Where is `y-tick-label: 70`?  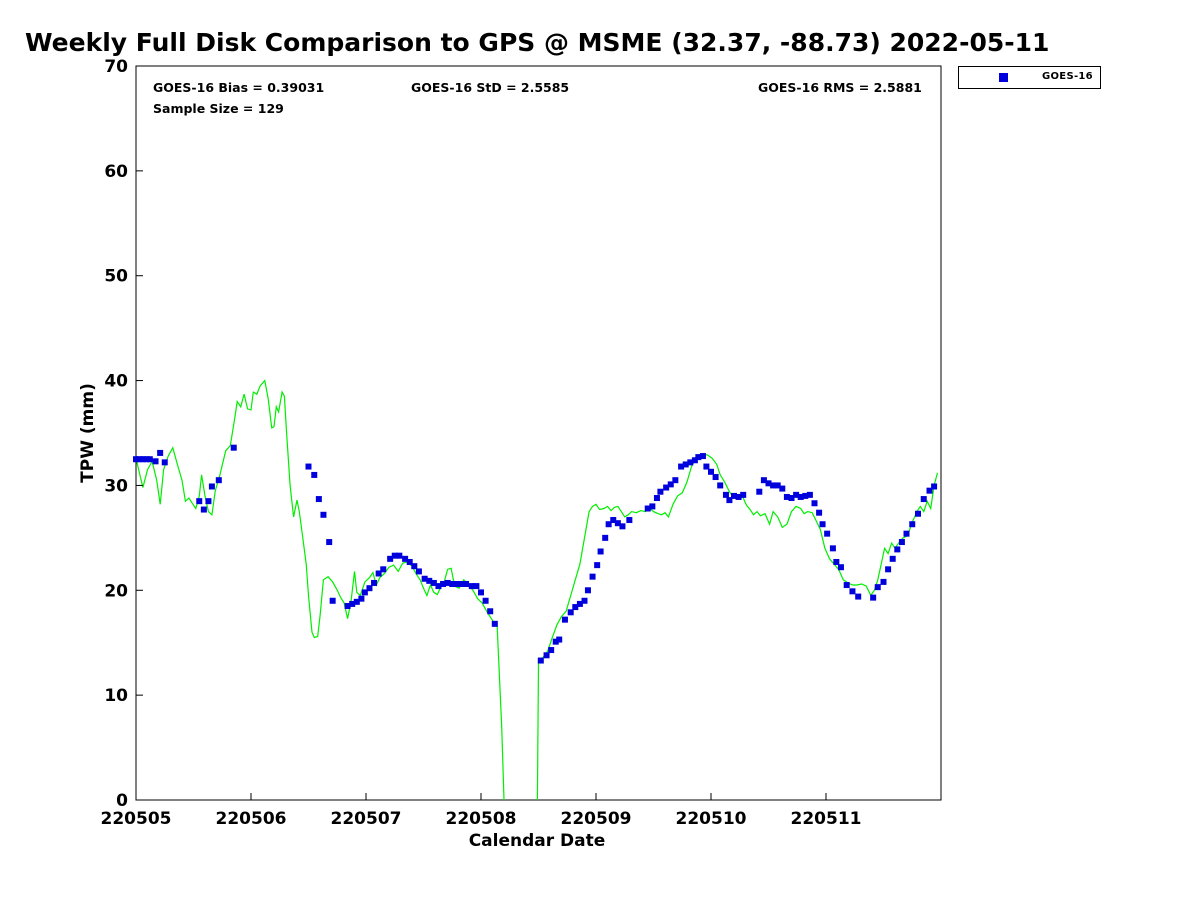
y-tick-label: 70 is located at coordinates (116, 67).